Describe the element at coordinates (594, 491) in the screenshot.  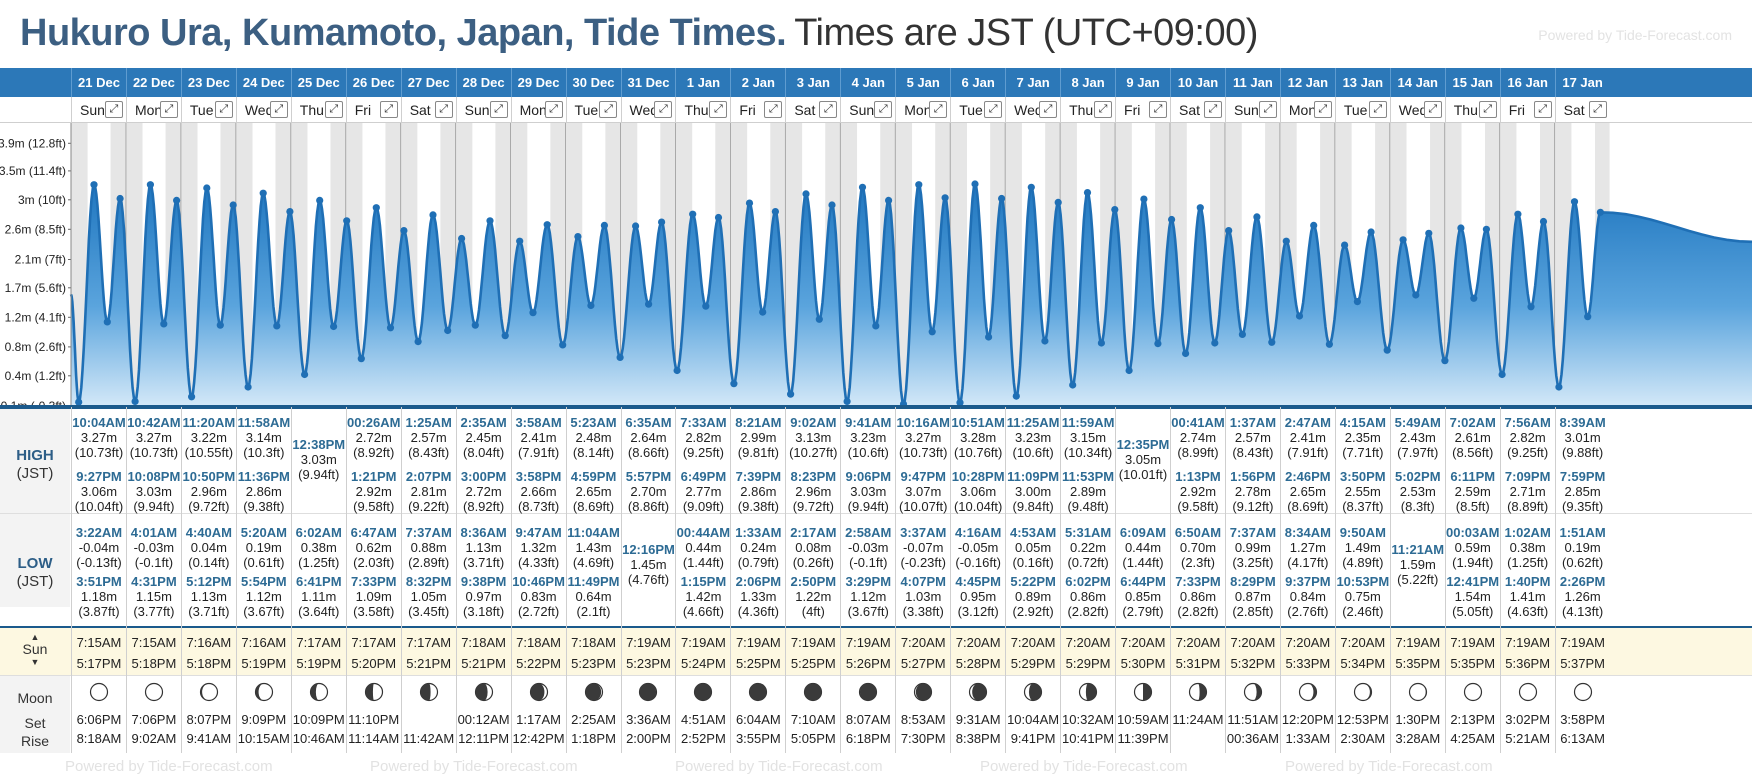
I see `high-tide-2: 4:59PM 2.65m (8.69ft)` at that location.